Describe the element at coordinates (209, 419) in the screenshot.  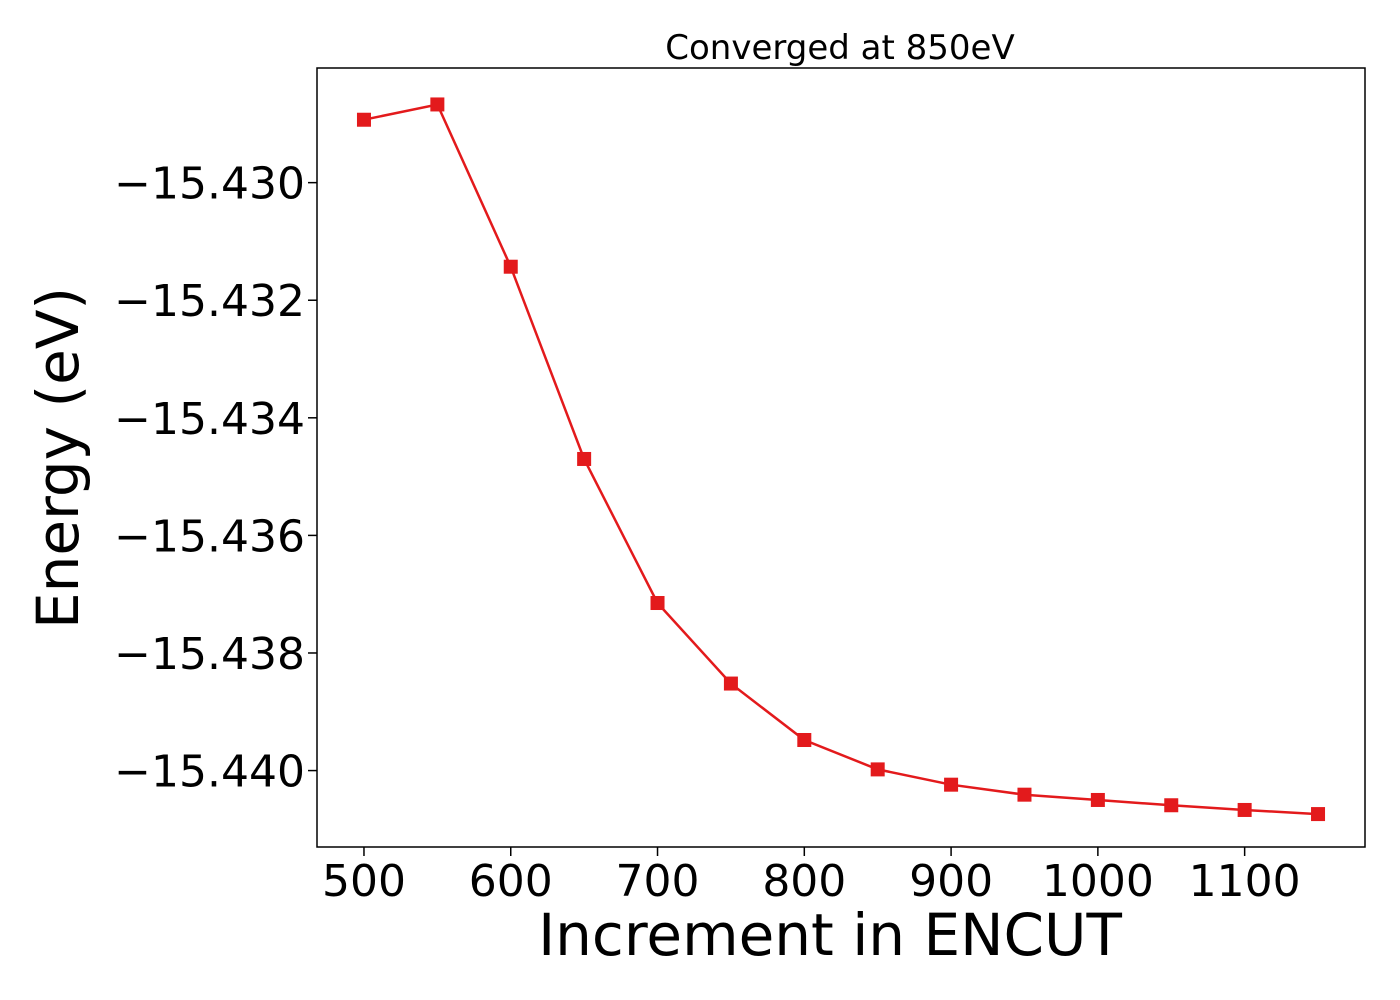
I see `y-tick-label: −15.434` at that location.